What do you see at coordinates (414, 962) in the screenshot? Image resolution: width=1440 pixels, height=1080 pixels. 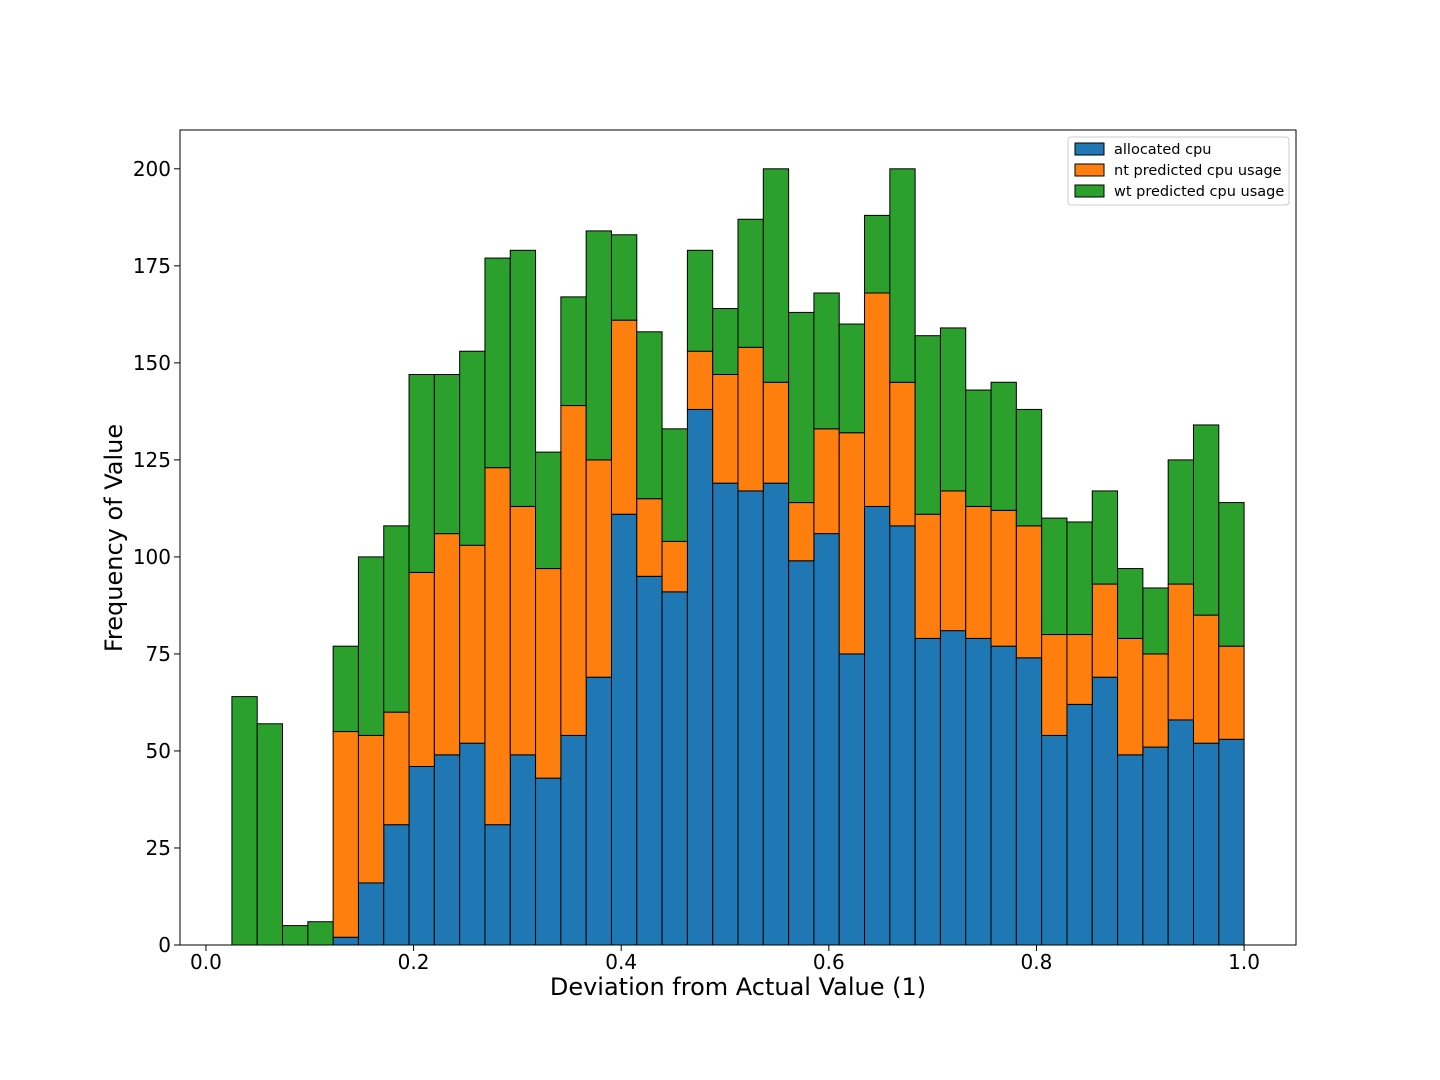 I see `x-tick-label: 0.2` at bounding box center [414, 962].